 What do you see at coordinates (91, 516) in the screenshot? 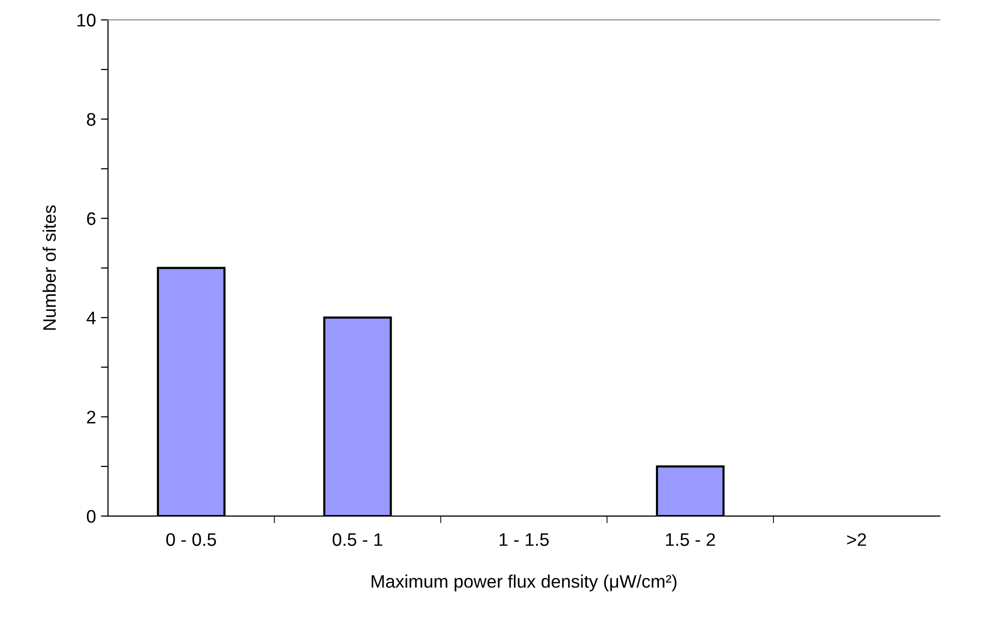
I see `y-tick-label: 0` at bounding box center [91, 516].